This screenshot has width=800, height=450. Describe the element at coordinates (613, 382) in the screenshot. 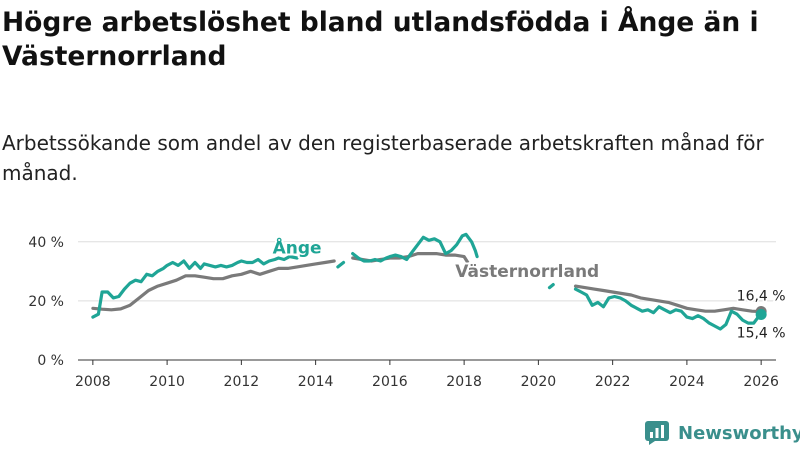

I see `x-tick-label: 2022` at that location.